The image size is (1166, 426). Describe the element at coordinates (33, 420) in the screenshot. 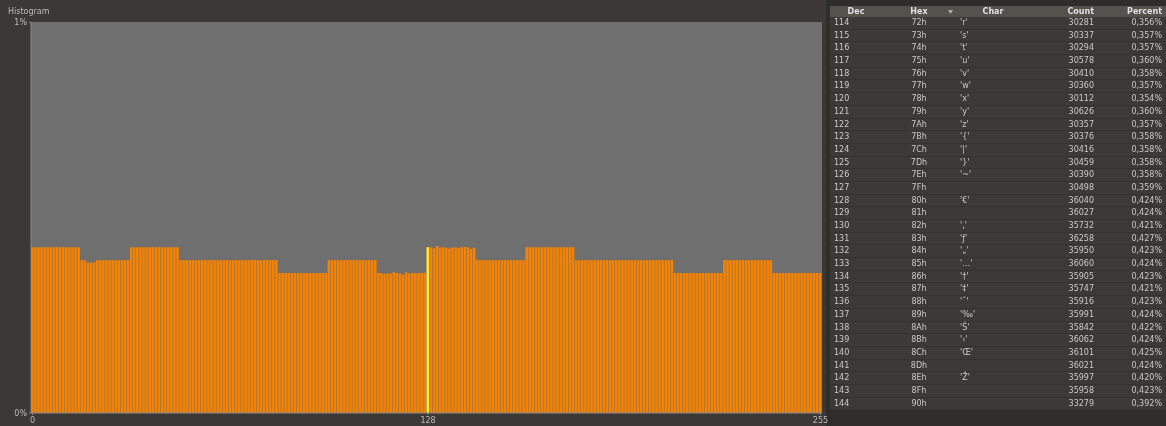

I see `x-tick-label: 0` at that location.